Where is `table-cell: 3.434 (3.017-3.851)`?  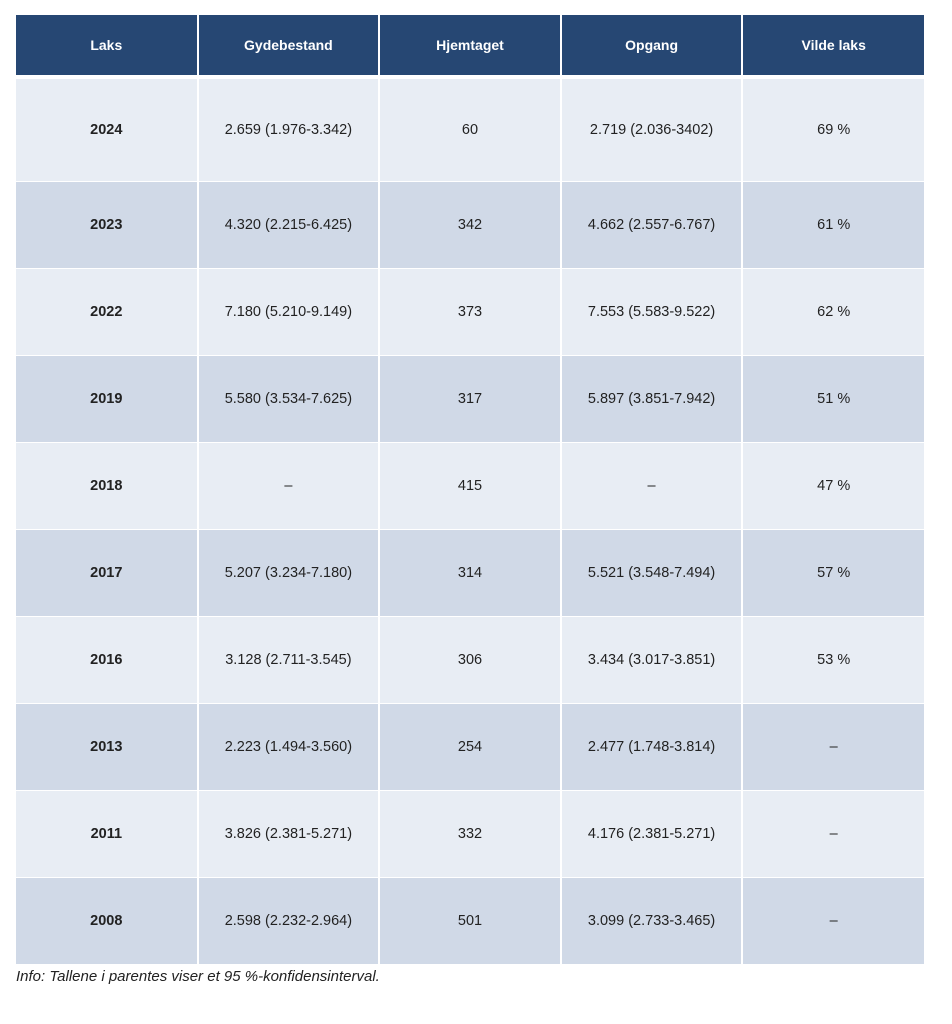 table-cell: 3.434 (3.017-3.851) is located at coordinates (652, 660).